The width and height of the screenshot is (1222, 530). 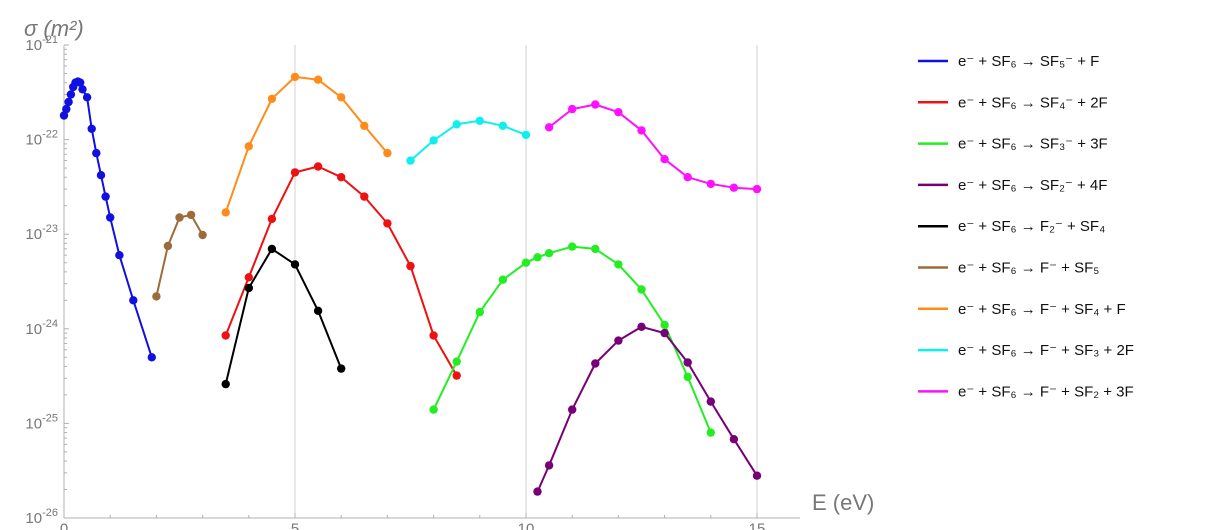 What do you see at coordinates (41, 328) in the screenshot?
I see `y-tick-label: 10-24` at bounding box center [41, 328].